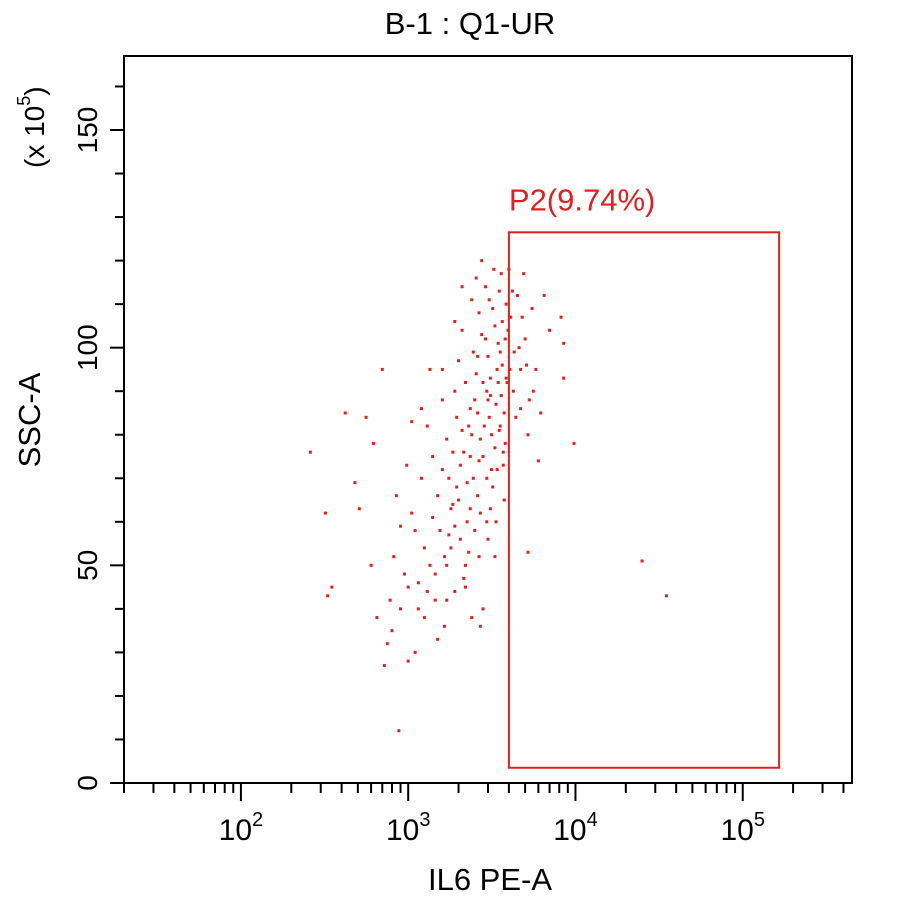  Describe the element at coordinates (24, 101) in the screenshot. I see `multiplier-exponent: 5` at that location.